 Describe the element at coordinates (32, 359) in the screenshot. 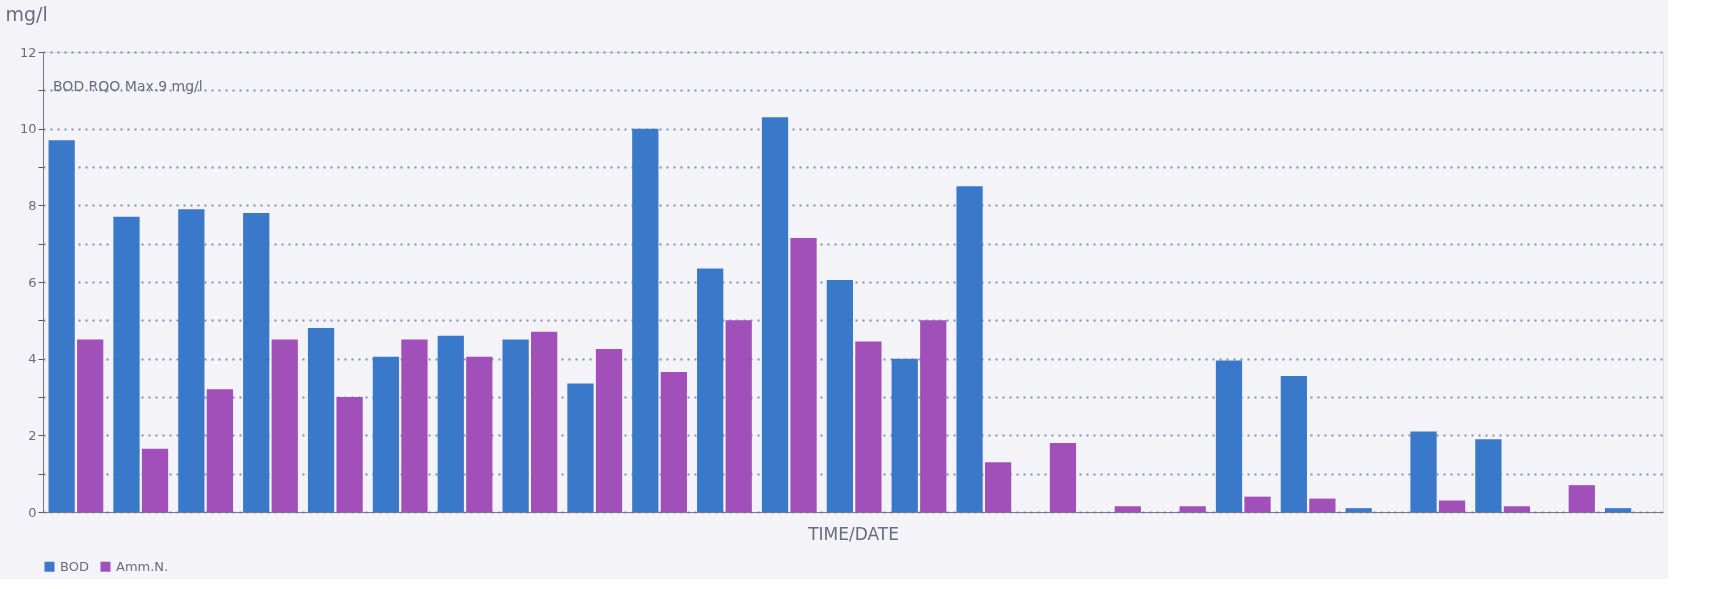

I see `y-tick-label: 4` at that location.